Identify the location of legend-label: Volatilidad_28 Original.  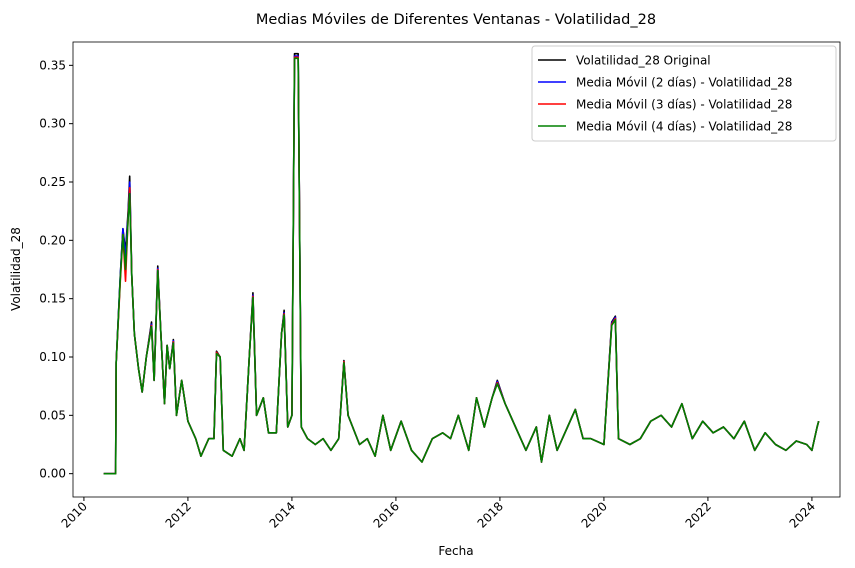
(643, 61).